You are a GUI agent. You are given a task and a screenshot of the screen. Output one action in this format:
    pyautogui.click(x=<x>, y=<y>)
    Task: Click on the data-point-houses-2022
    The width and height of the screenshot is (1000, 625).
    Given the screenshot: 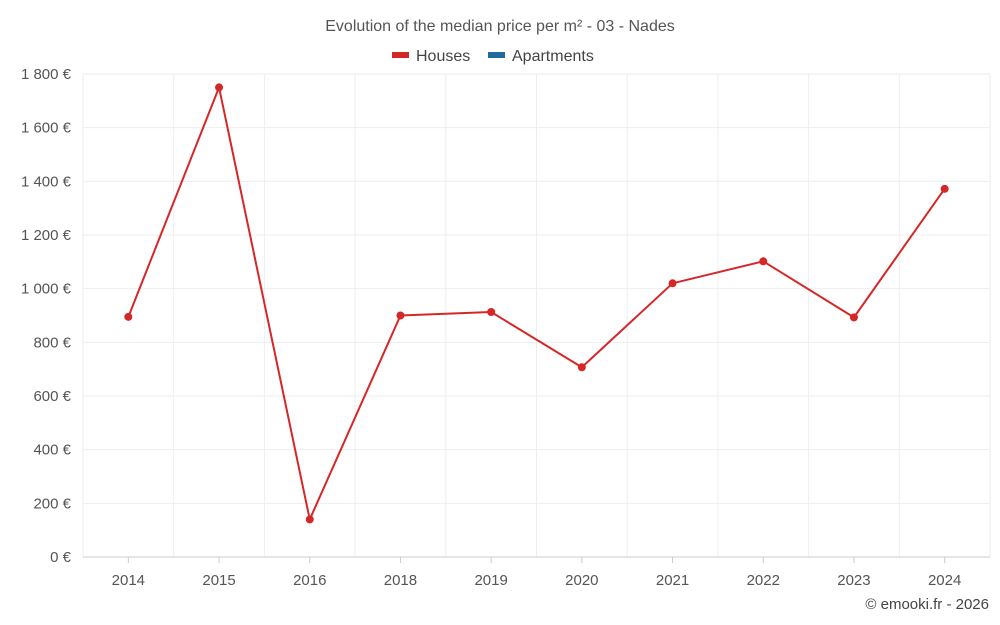 What is the action you would take?
    pyautogui.click(x=763, y=261)
    